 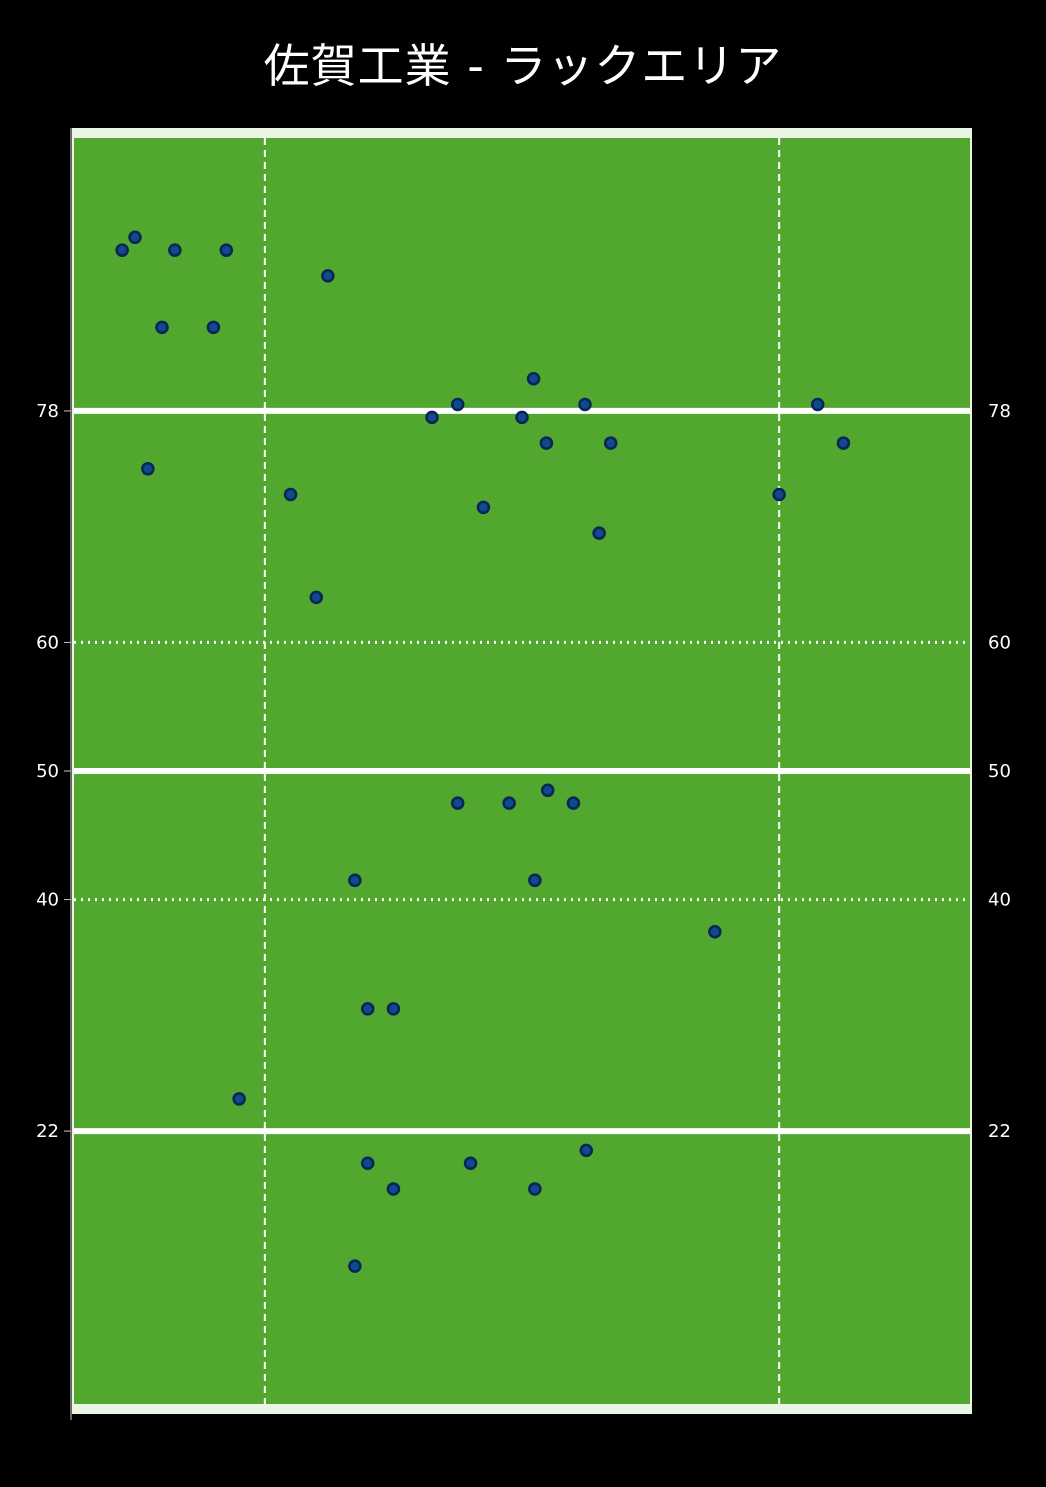 What do you see at coordinates (47, 411) in the screenshot?
I see `tick-label-left-78: 78` at bounding box center [47, 411].